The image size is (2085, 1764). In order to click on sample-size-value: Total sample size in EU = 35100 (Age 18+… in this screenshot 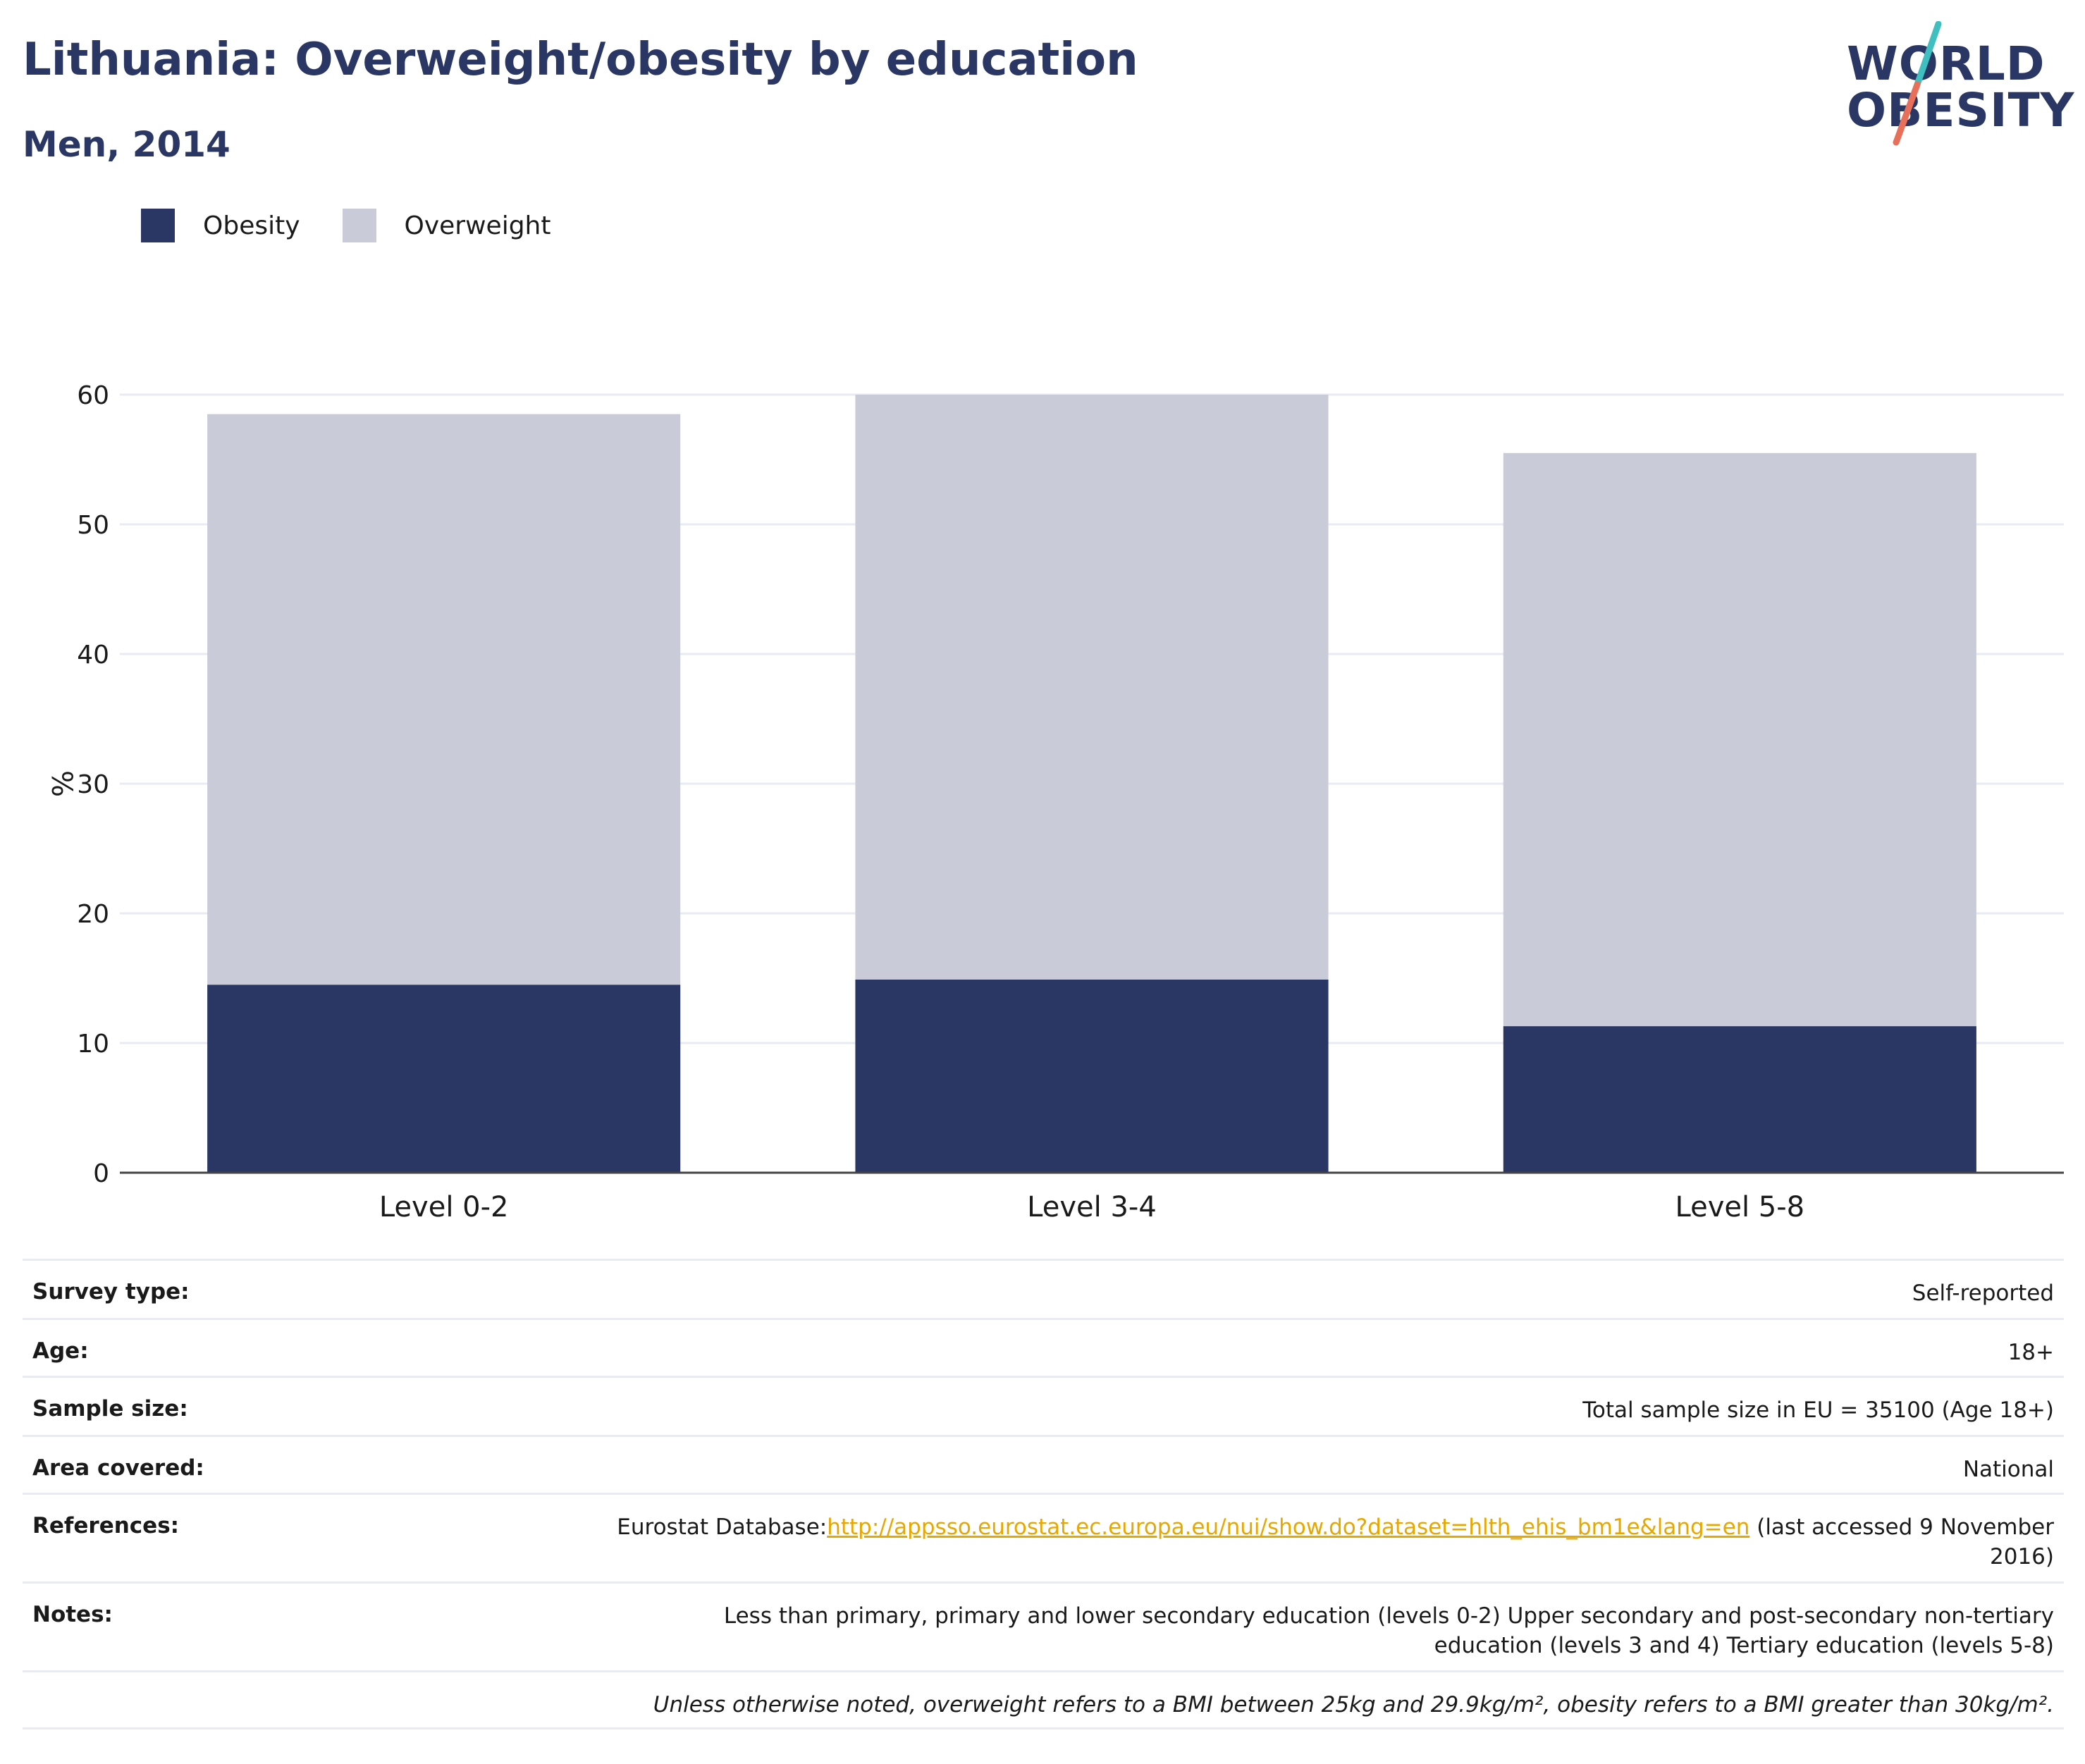, I will do `click(1818, 1410)`.